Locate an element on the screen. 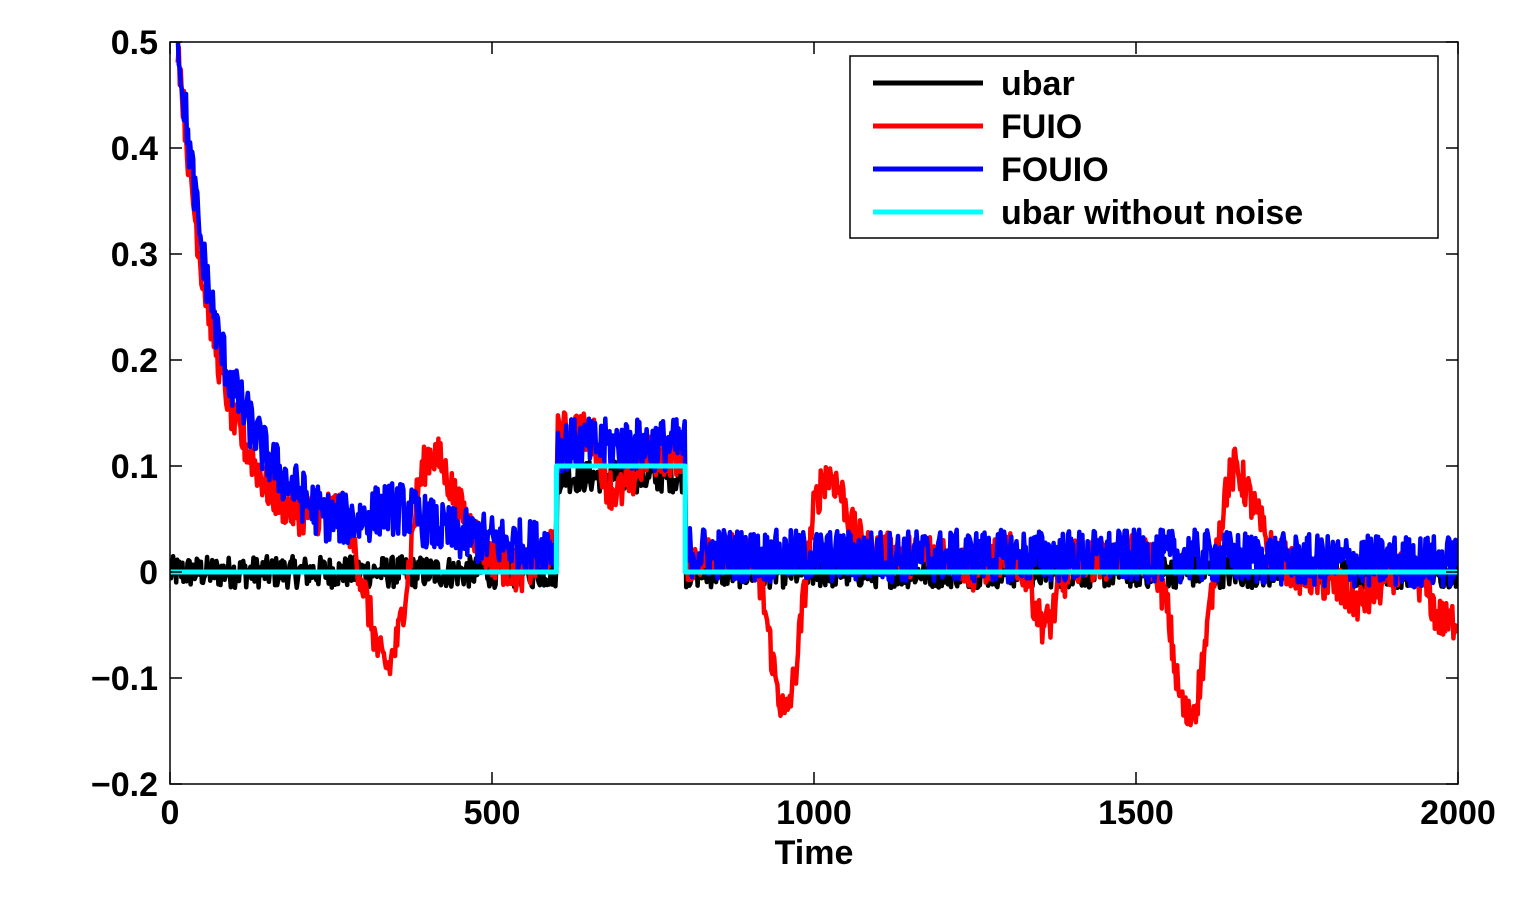 Image resolution: width=1536 pixels, height=904 pixels. y-tick-label: 0.1 is located at coordinates (134, 467).